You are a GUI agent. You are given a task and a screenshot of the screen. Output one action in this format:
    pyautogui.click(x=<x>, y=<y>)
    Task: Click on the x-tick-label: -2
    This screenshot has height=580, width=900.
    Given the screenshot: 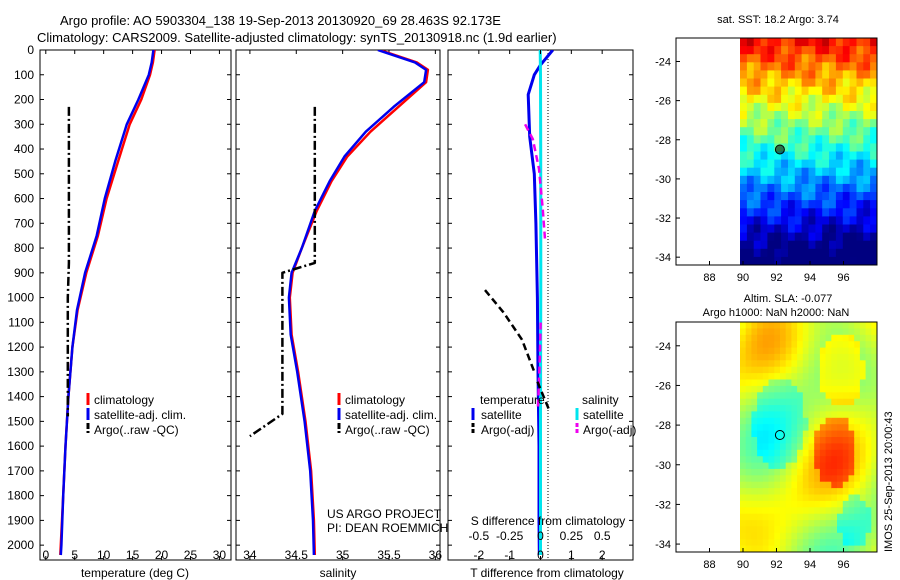 What is the action you would take?
    pyautogui.click(x=478, y=555)
    